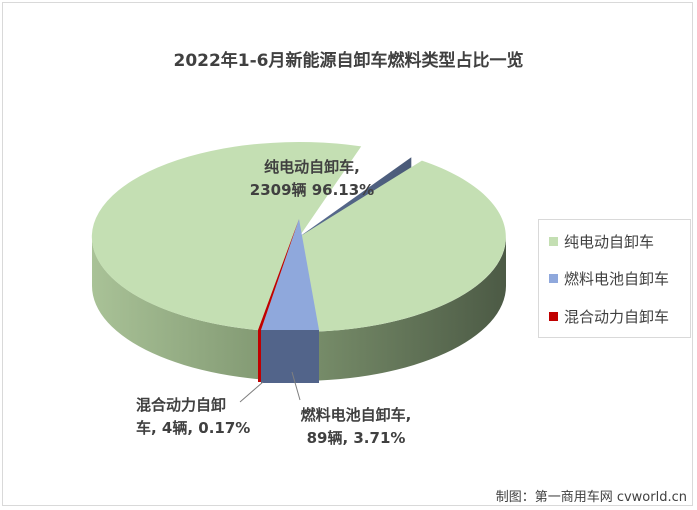  I want to click on data-label-hybrid: 混合动力自卸, so click(181, 405).